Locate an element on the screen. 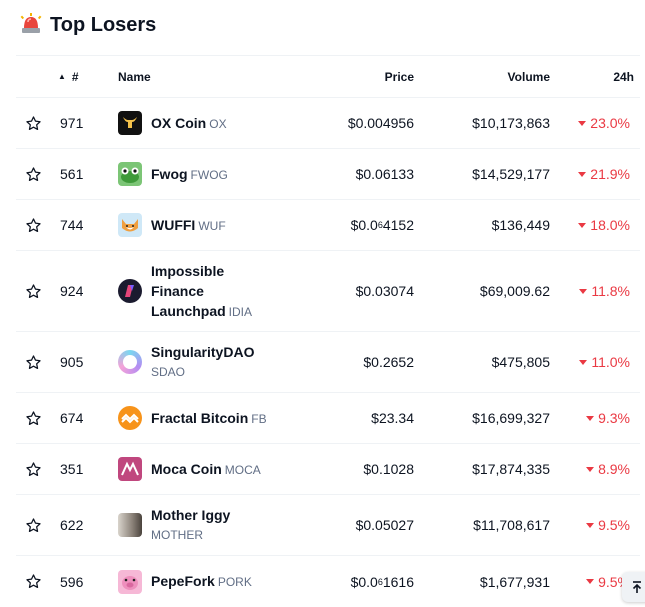  price: $0.03074 is located at coordinates (384, 291).